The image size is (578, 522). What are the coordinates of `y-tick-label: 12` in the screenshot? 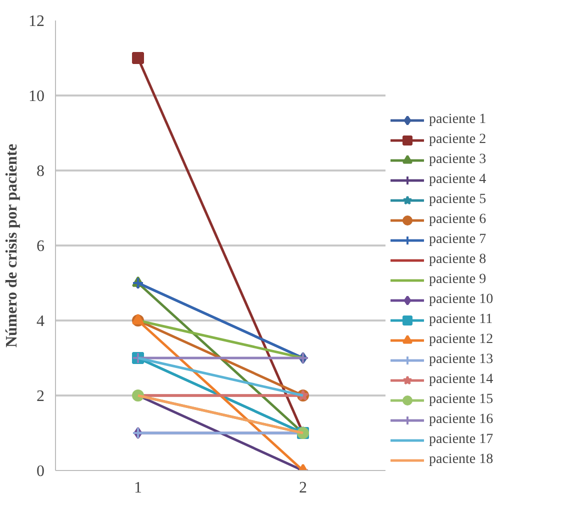 It's located at (36, 21).